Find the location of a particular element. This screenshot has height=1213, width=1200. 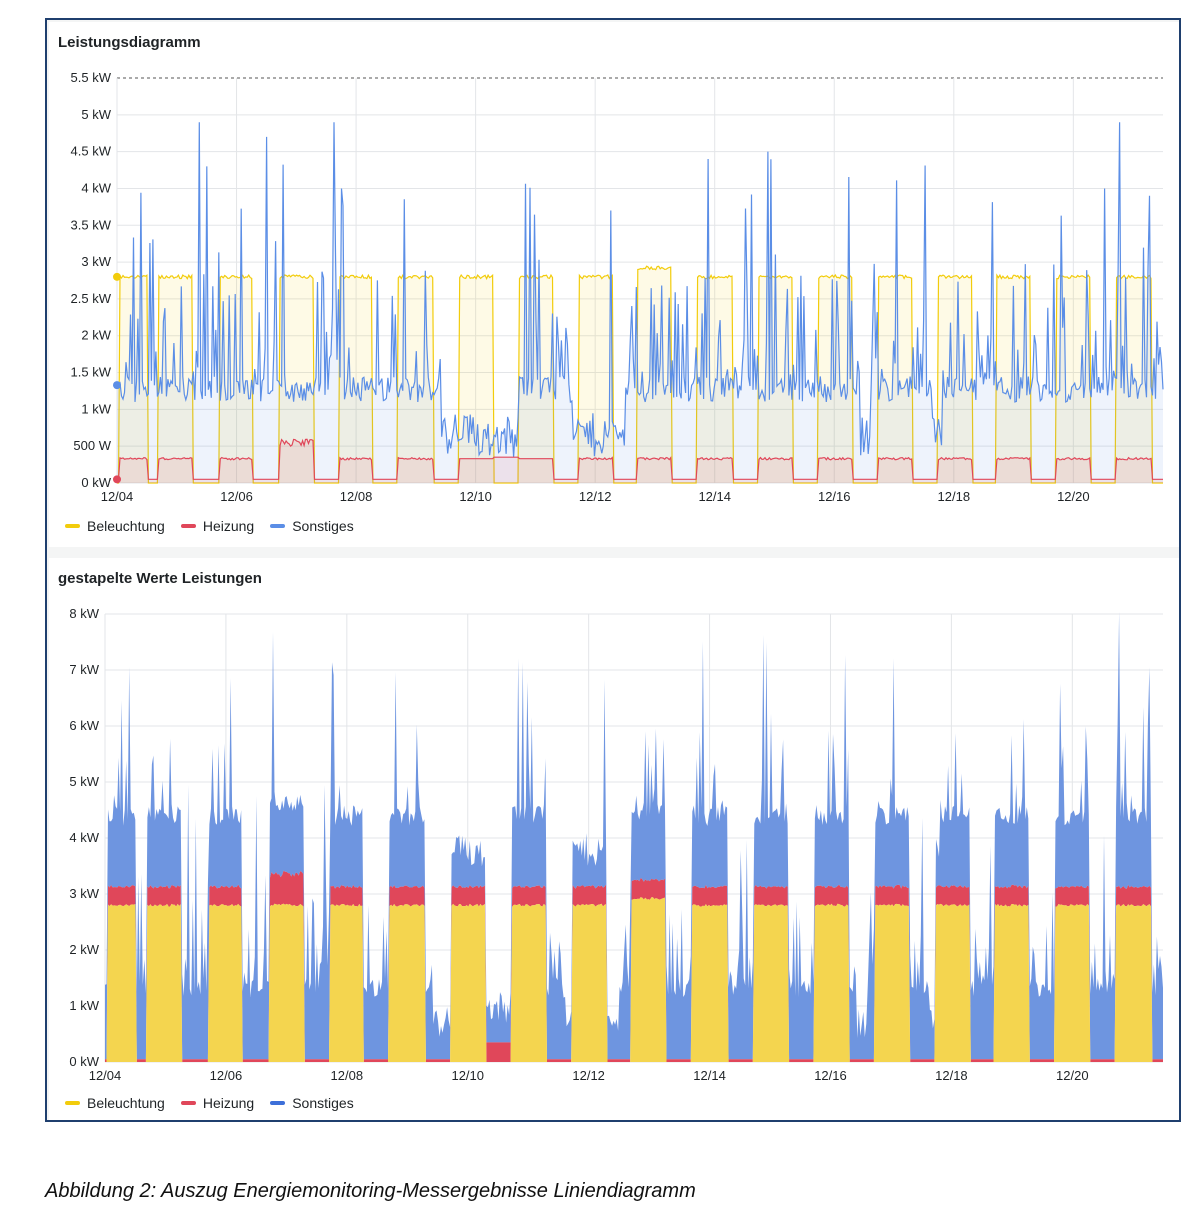

series-heizung-marker is located at coordinates (117, 479).